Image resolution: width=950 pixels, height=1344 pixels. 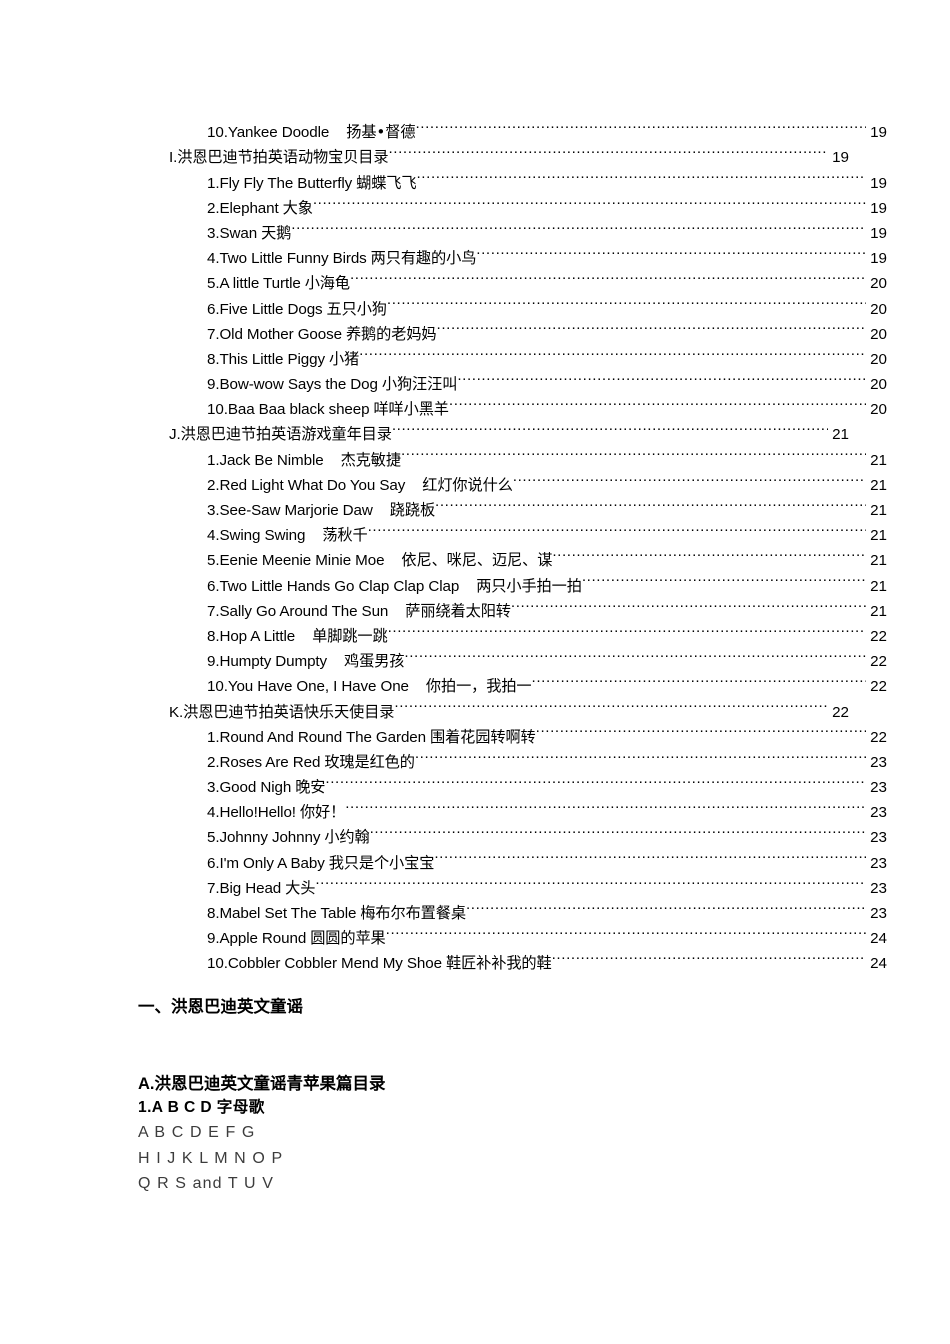 I want to click on toc-entry-label: 3.Good Nigh, so click(x=249, y=788).